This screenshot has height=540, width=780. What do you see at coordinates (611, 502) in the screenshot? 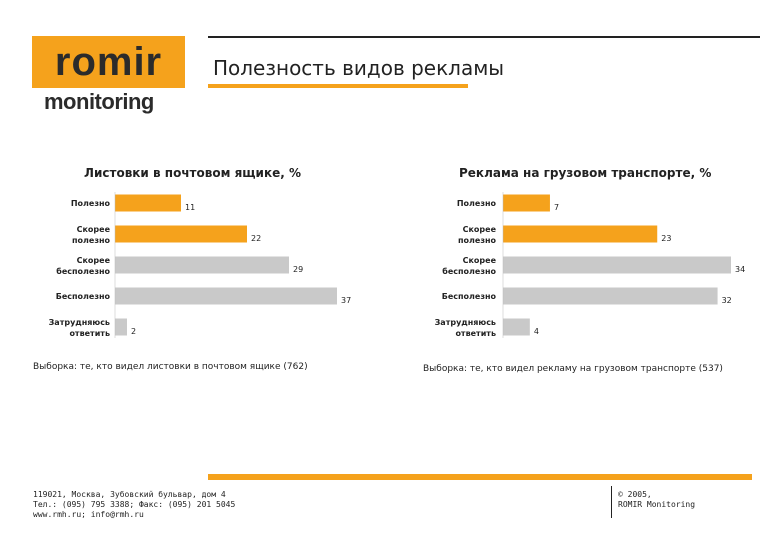
I see `footer-divider` at bounding box center [611, 502].